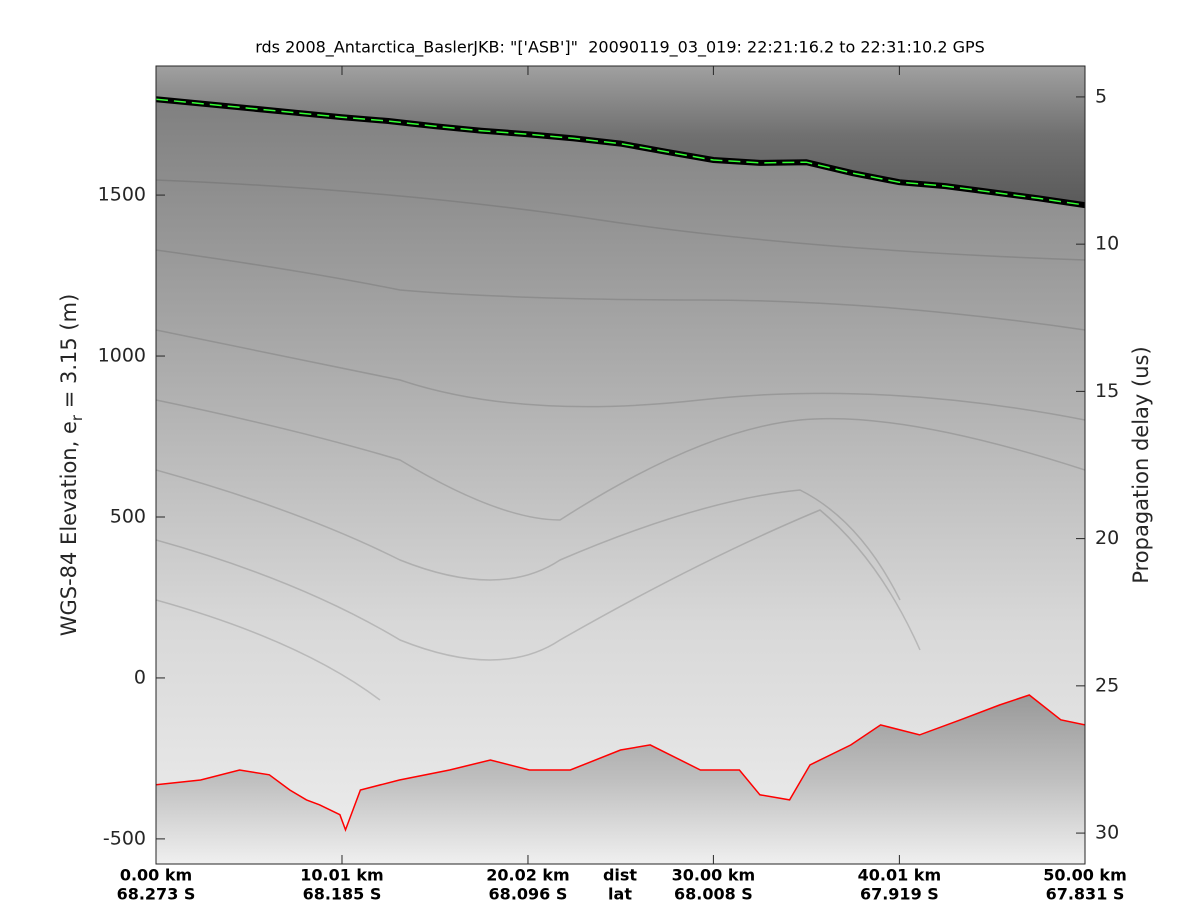 Image resolution: width=1200 pixels, height=904 pixels. I want to click on y-axis-label: WGS-84 Elevation, er = 3.15 (m), so click(71, 465).